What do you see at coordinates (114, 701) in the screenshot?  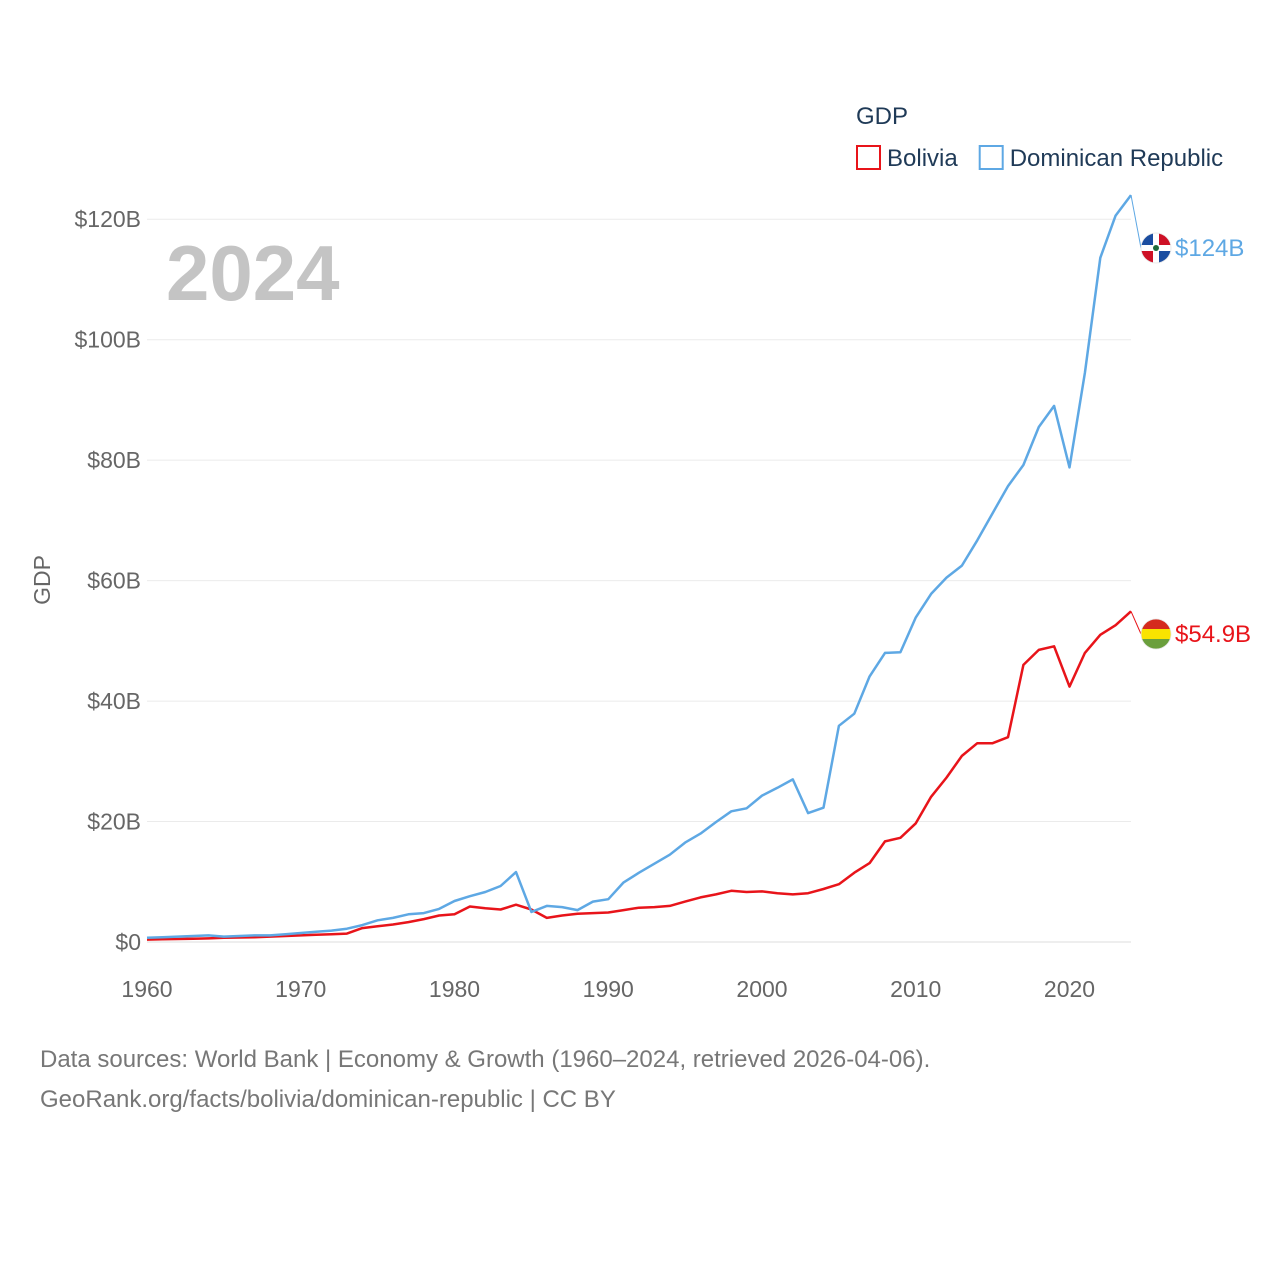 I see `y-tick-label: $40B` at bounding box center [114, 701].